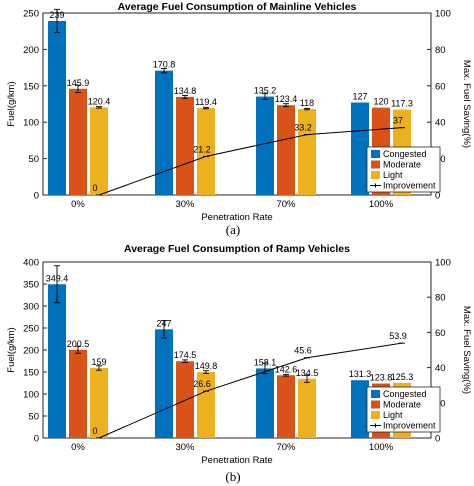 The width and height of the screenshot is (474, 486). Describe the element at coordinates (31, 351) in the screenshot. I see `y-tick-label: 200` at that location.